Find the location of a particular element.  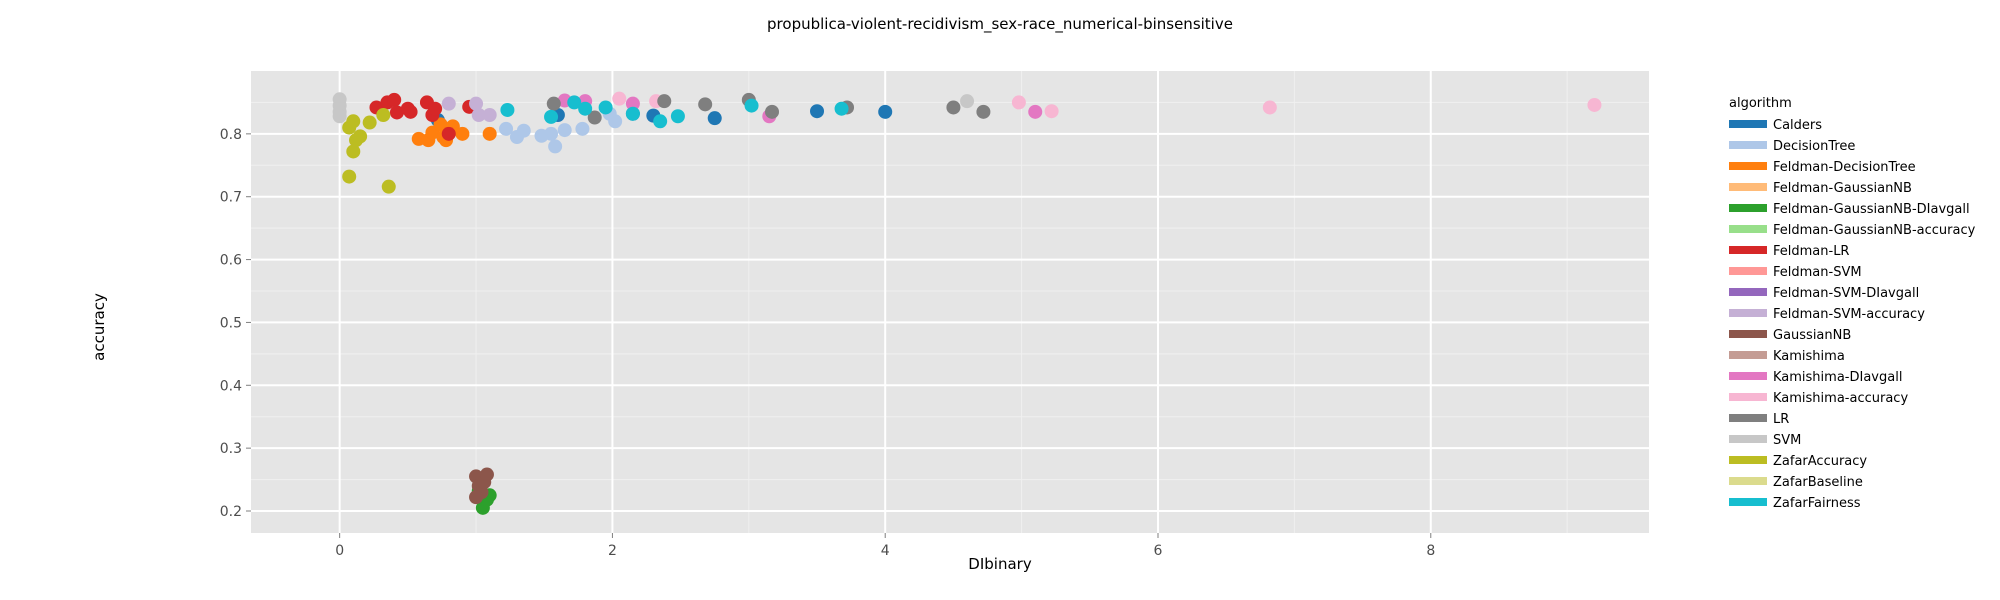

legend-swatch-svm is located at coordinates (1748, 439).